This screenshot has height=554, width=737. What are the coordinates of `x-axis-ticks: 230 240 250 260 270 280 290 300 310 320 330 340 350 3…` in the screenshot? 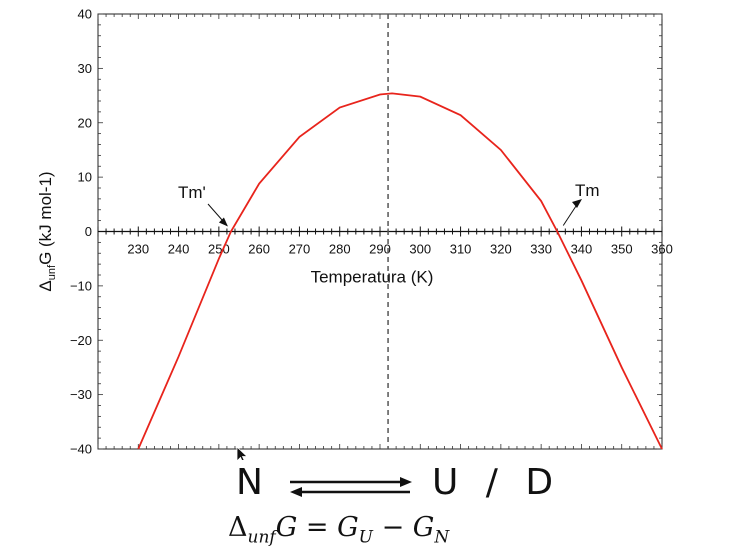 It's located at (385, 241).